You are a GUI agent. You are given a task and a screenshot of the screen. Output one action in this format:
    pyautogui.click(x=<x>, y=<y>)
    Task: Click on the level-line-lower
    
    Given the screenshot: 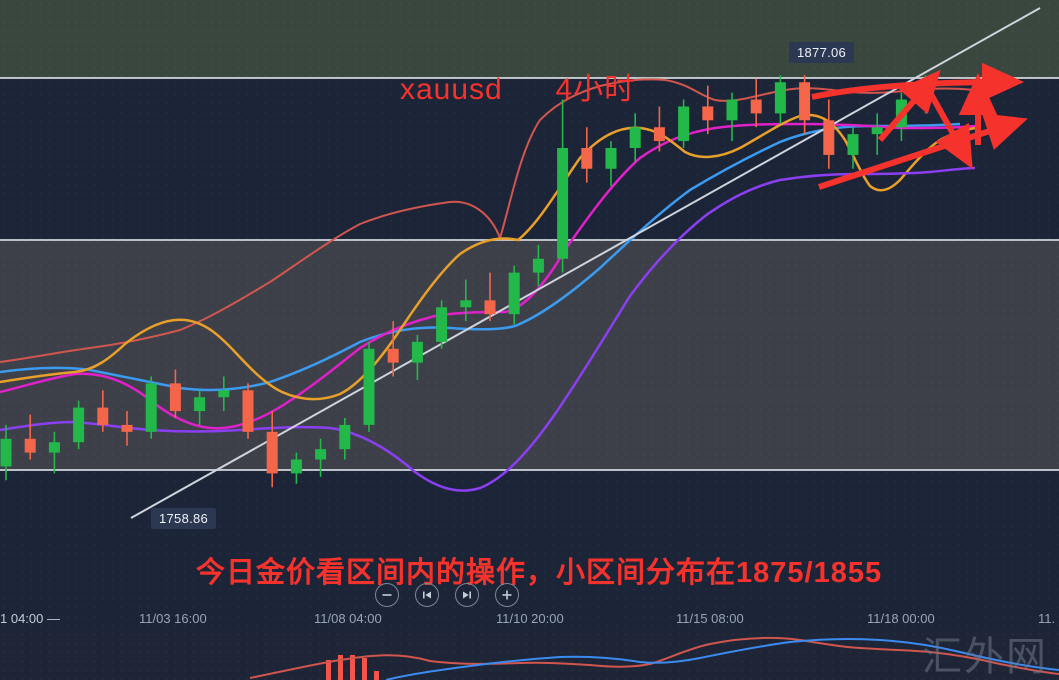 What is the action you would take?
    pyautogui.click(x=529, y=470)
    